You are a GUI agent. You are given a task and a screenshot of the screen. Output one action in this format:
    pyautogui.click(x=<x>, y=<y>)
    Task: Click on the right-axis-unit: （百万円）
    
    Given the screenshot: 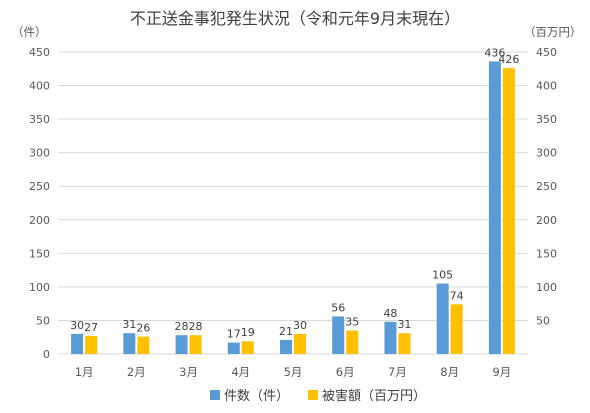 What is the action you would take?
    pyautogui.click(x=553, y=32)
    